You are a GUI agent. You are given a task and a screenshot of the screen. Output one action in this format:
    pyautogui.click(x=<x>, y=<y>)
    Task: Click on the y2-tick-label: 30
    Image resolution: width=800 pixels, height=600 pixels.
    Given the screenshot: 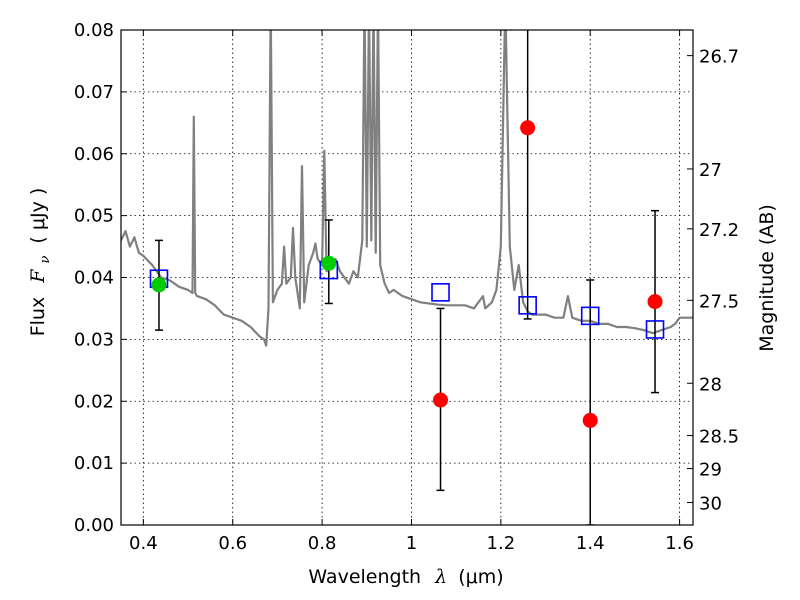 What is the action you would take?
    pyautogui.click(x=710, y=504)
    